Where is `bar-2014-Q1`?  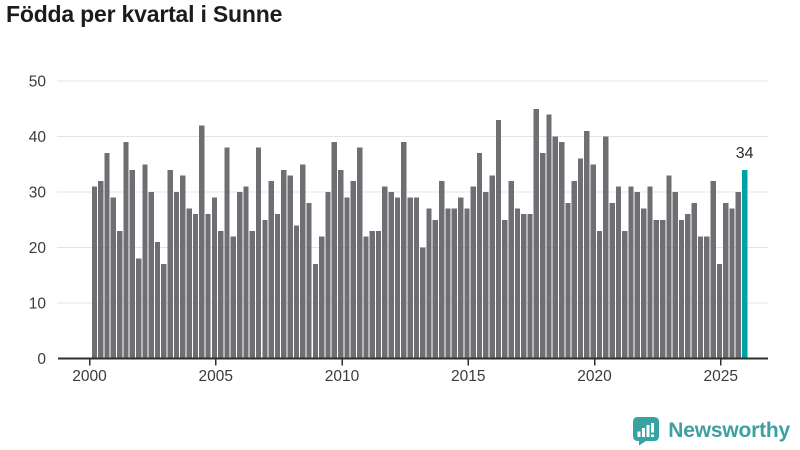 bar-2014-Q1 is located at coordinates (448, 283).